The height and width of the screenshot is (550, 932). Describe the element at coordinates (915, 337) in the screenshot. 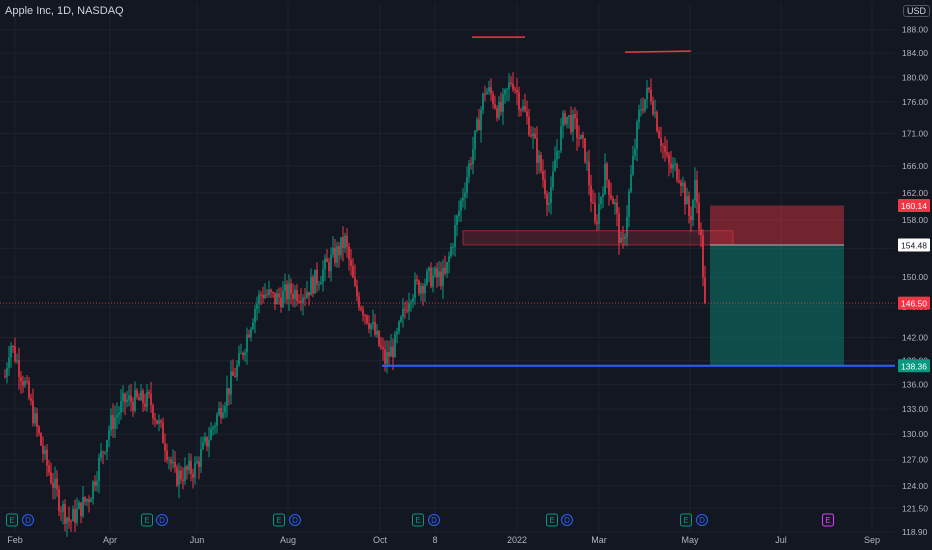

I see `y-tick-label: 142.00` at that location.